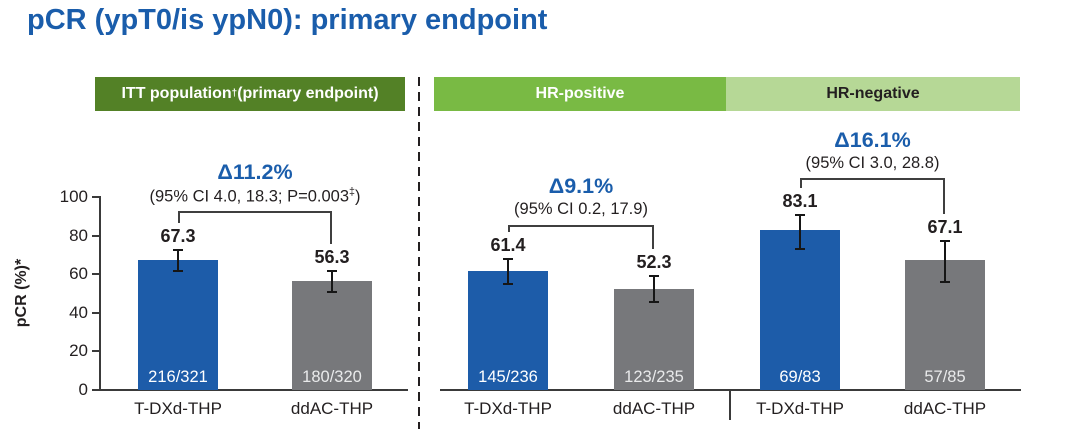  What do you see at coordinates (100, 293) in the screenshot?
I see `y-axis-line` at bounding box center [100, 293].